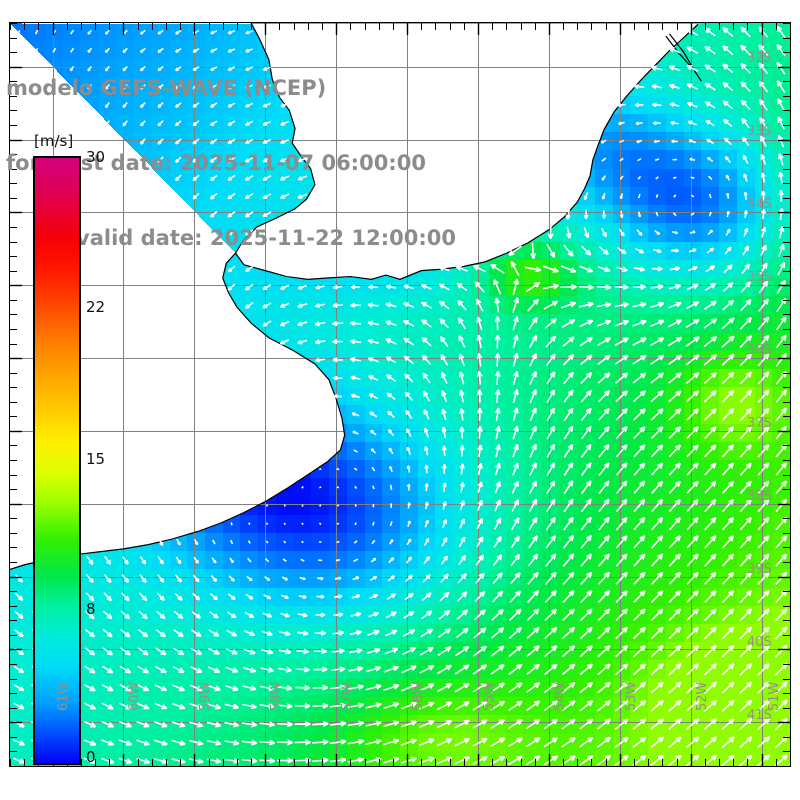 This screenshot has width=800, height=800. Describe the element at coordinates (759, 570) in the screenshot. I see `lat-label-39s: 39S` at that location.